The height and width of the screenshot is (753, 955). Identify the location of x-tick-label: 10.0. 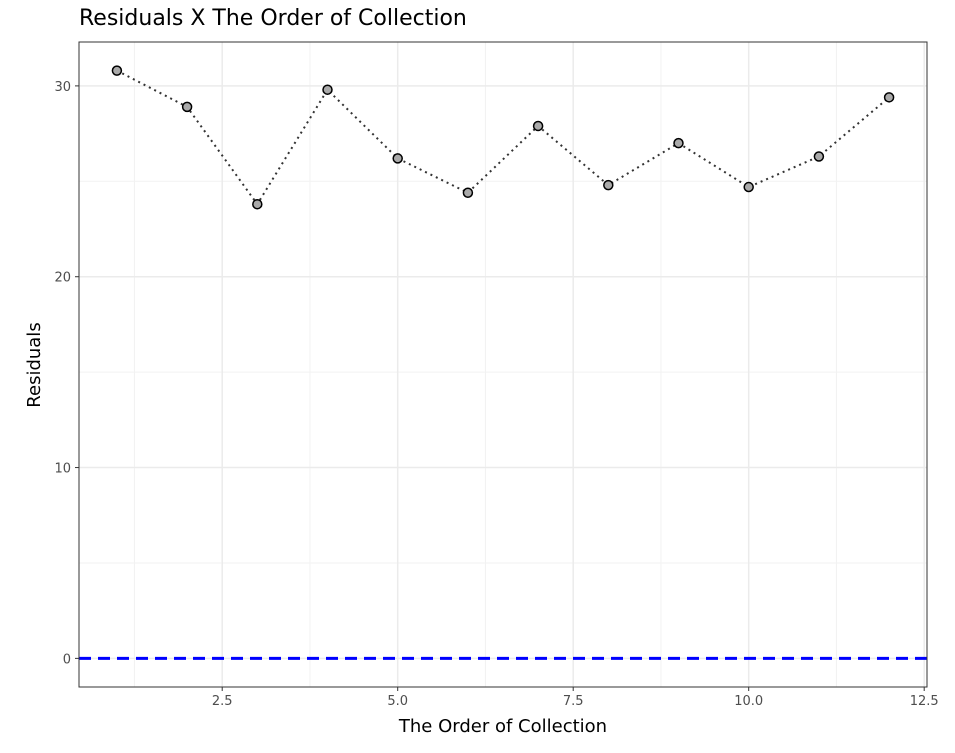
(748, 701).